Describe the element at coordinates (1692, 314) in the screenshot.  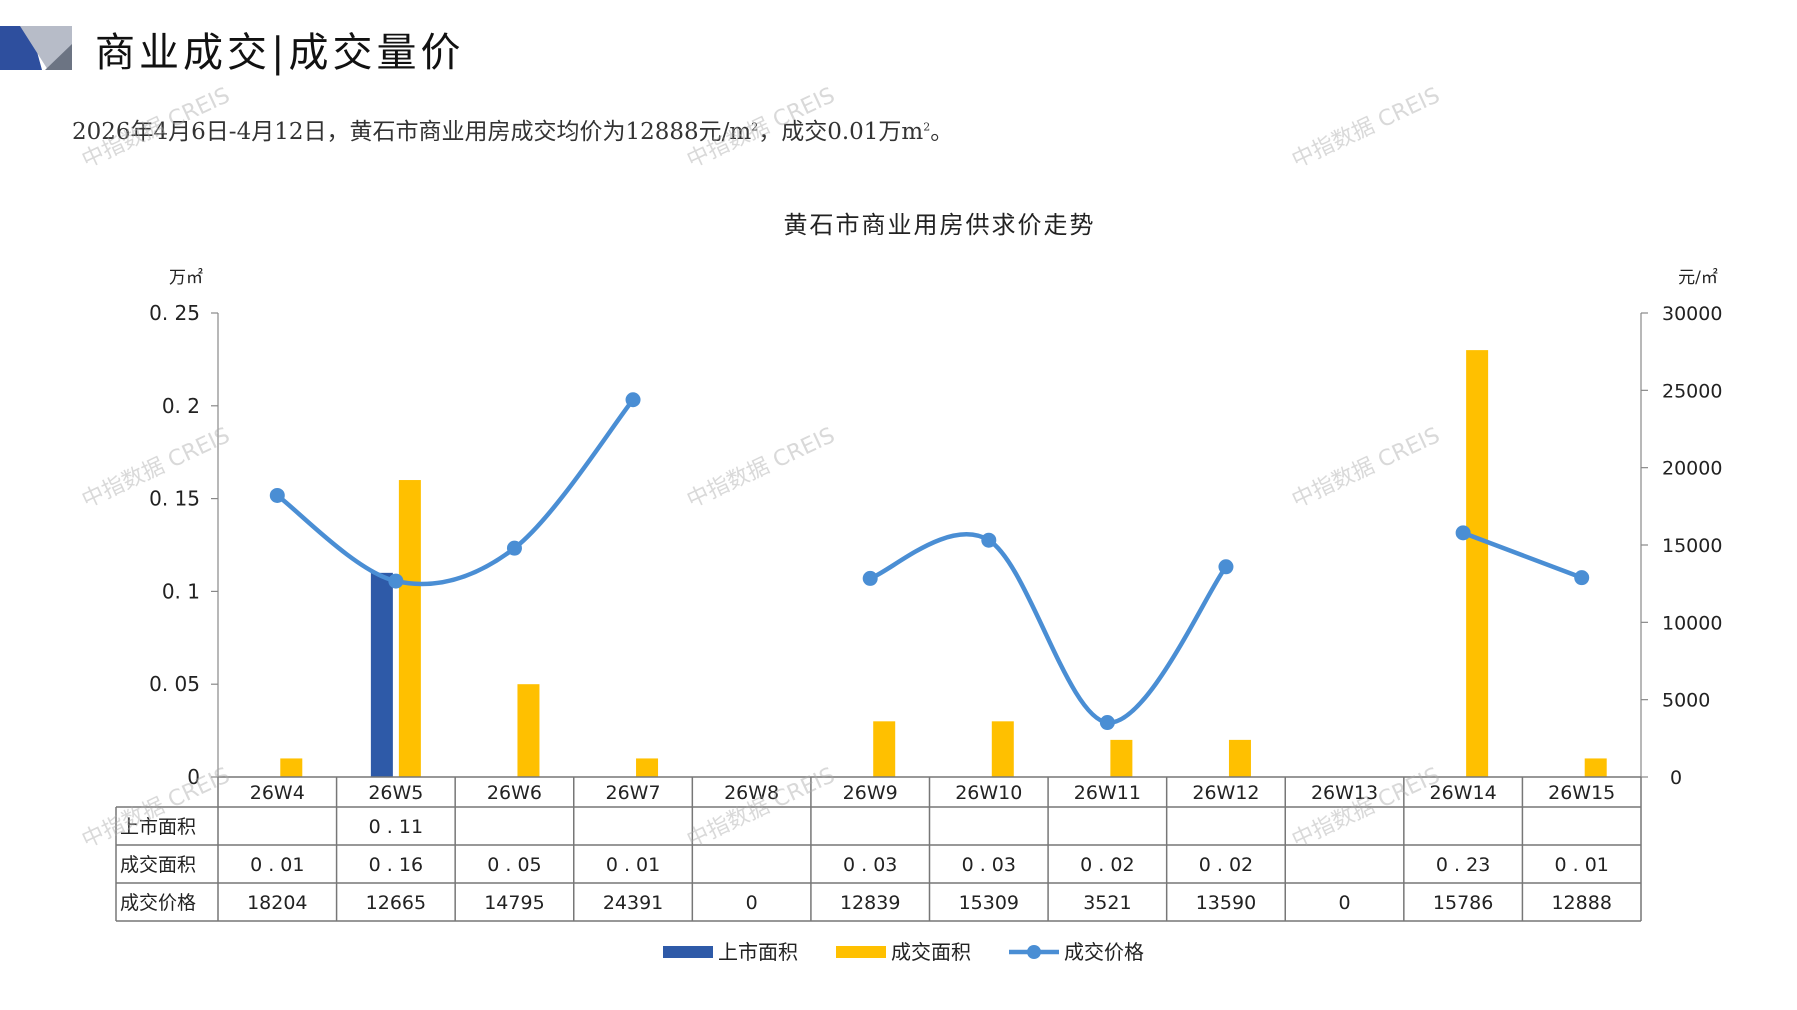
I see `y-right-tick-label: 30000` at that location.